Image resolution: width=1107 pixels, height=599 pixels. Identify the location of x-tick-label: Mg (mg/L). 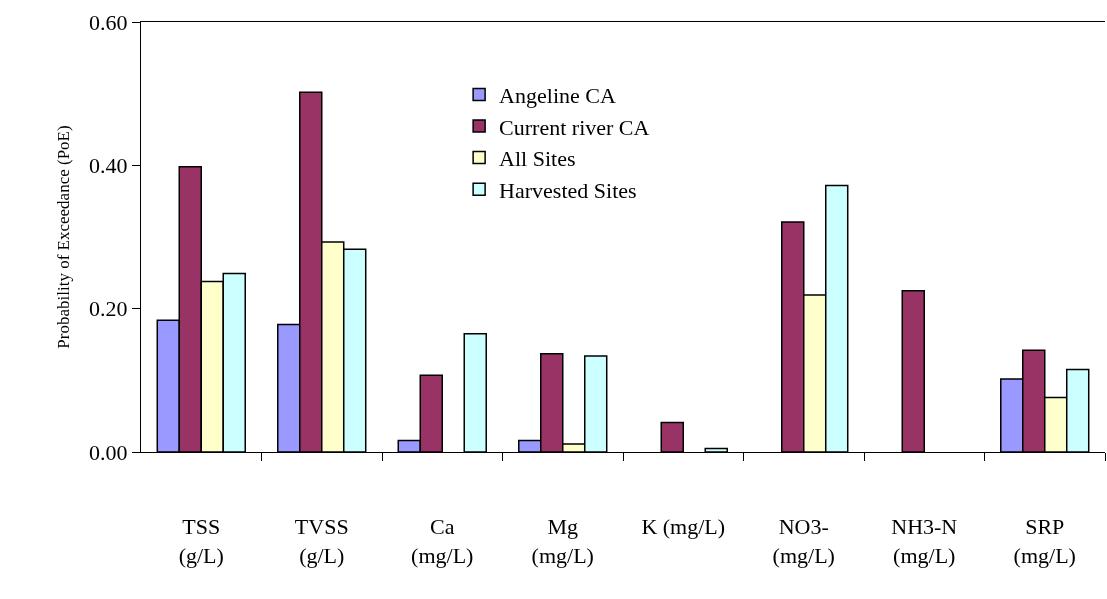
(562, 541).